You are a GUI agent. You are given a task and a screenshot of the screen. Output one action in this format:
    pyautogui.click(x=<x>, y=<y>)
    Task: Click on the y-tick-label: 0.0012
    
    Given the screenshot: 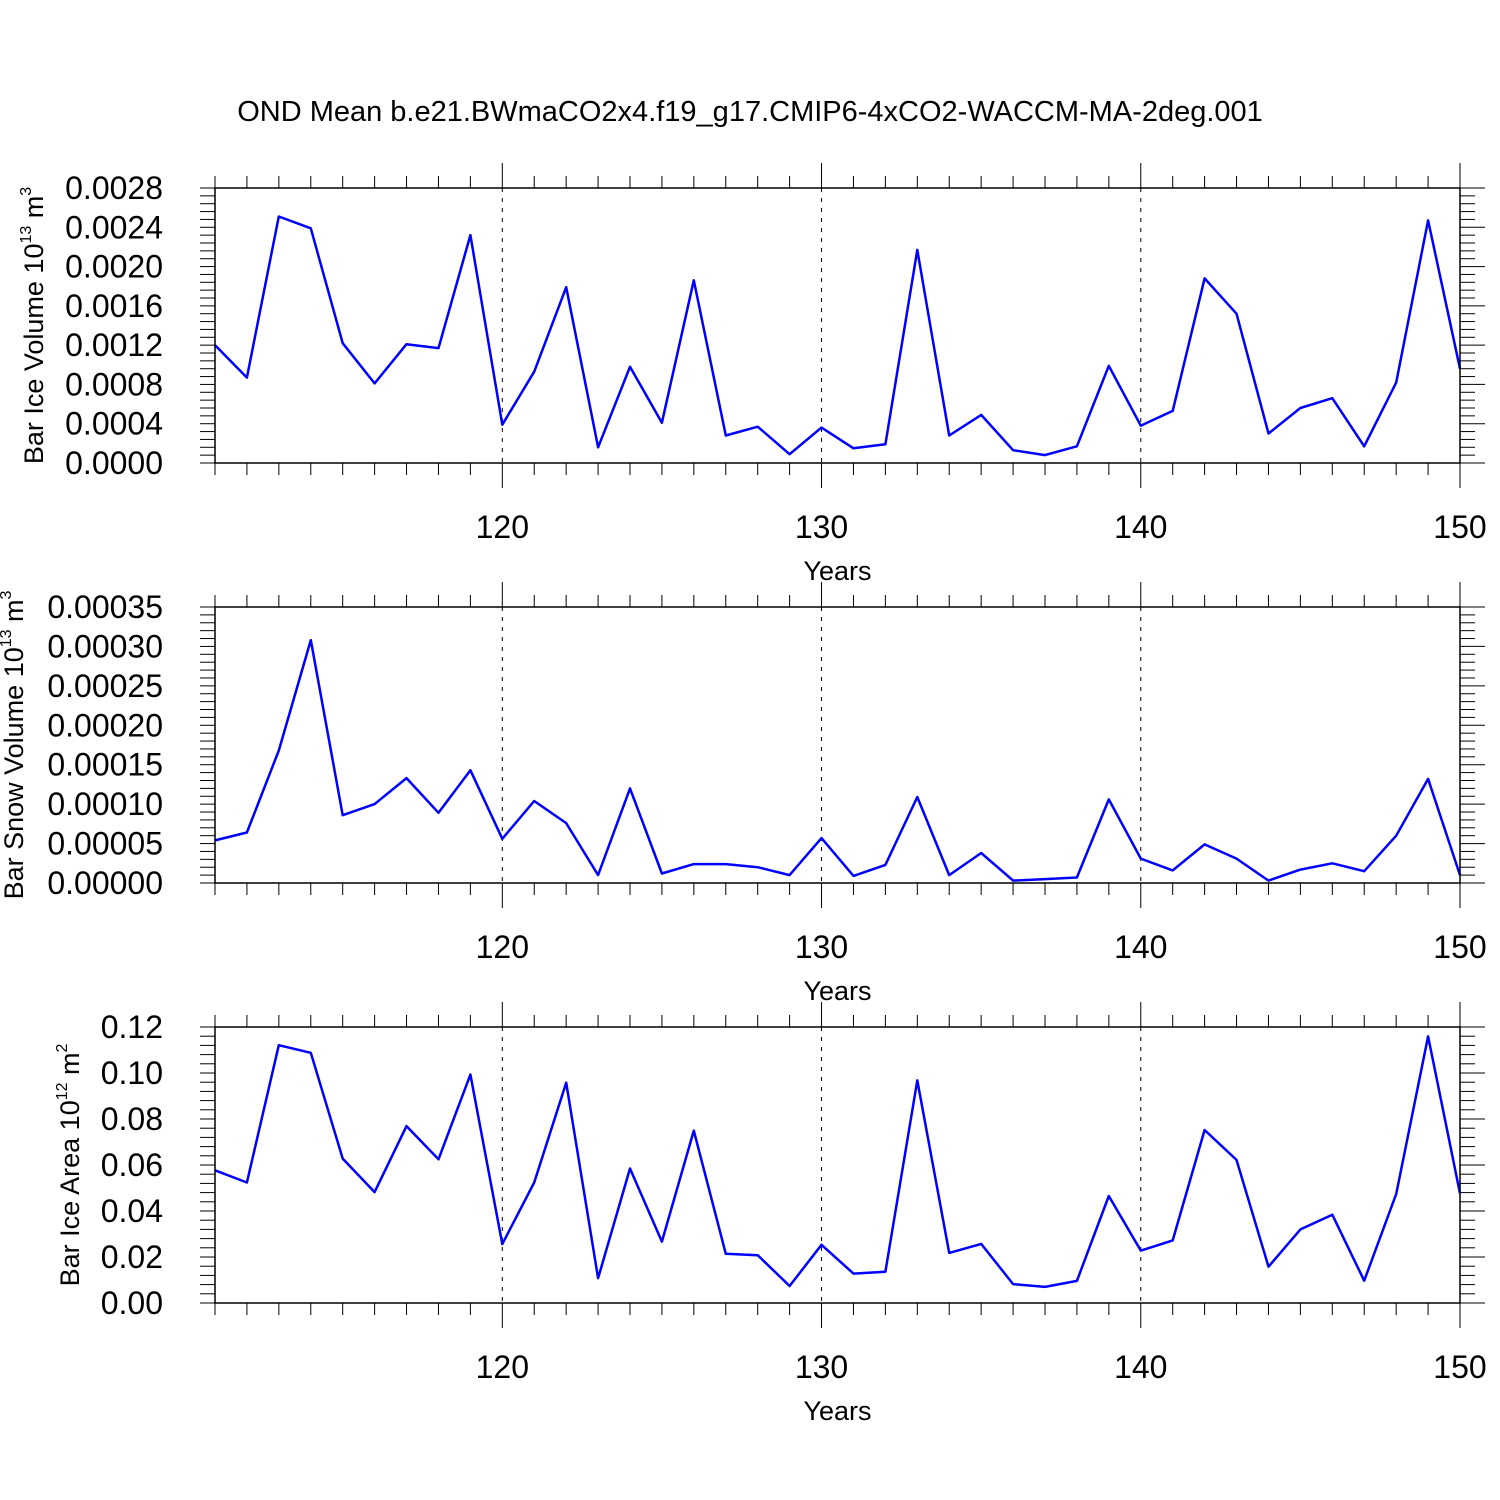 What is the action you would take?
    pyautogui.click(x=114, y=345)
    